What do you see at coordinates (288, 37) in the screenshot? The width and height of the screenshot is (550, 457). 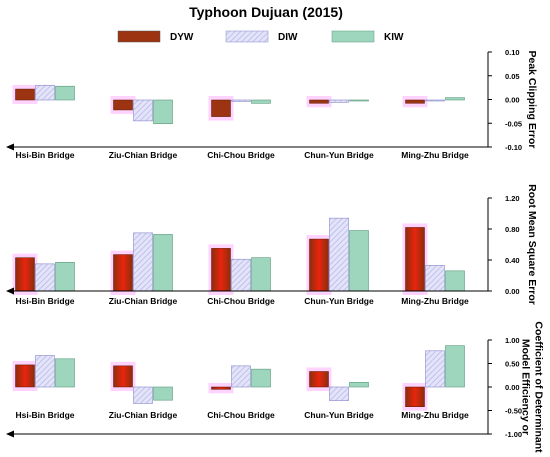 I see `legend-label-diw: DIW` at bounding box center [288, 37].